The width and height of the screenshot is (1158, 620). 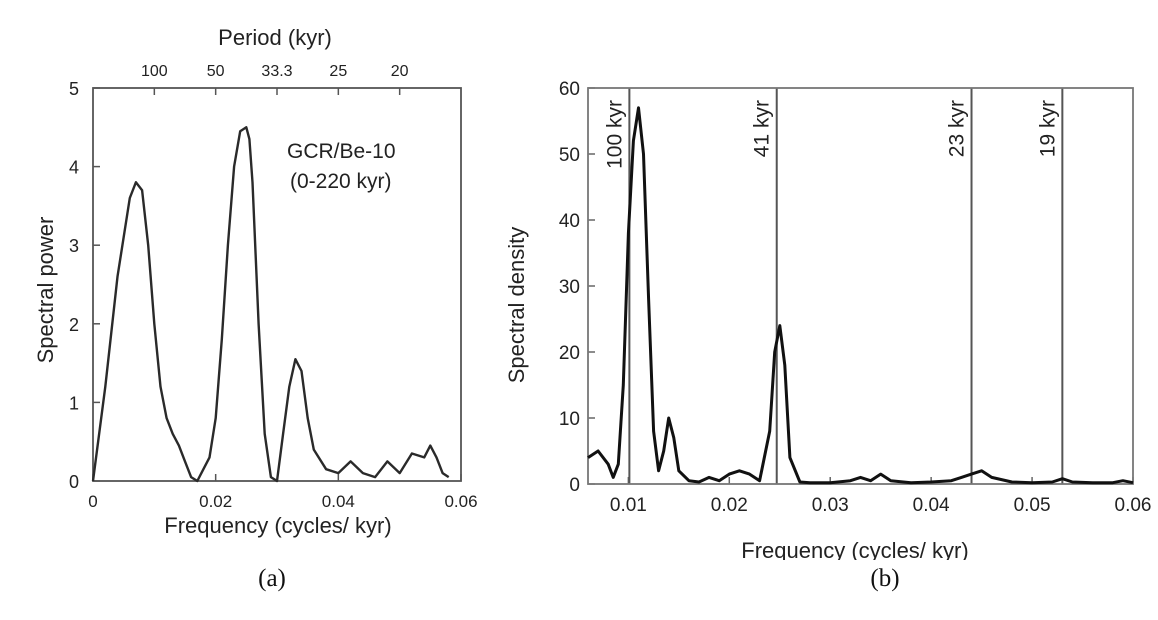 I want to click on chart-b-y-axis-label: Spectral density, so click(x=516, y=305).